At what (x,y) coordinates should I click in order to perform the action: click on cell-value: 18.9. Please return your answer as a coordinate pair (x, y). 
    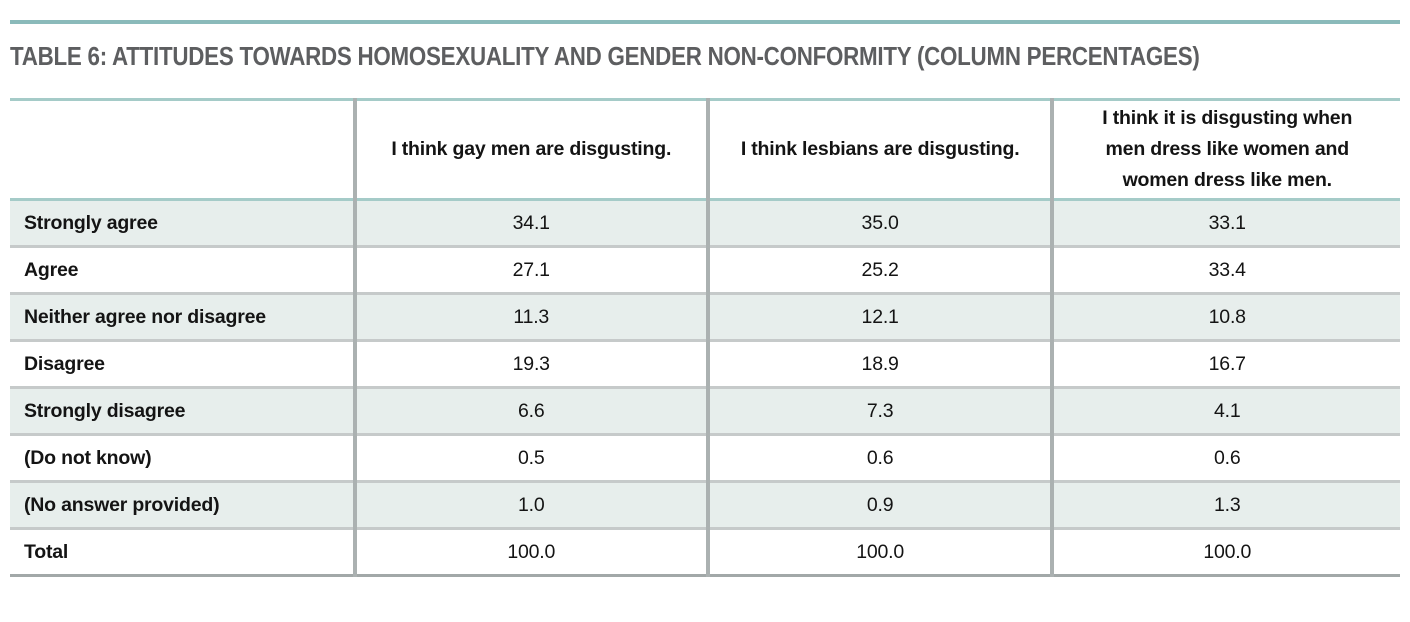
    Looking at the image, I should click on (879, 365).